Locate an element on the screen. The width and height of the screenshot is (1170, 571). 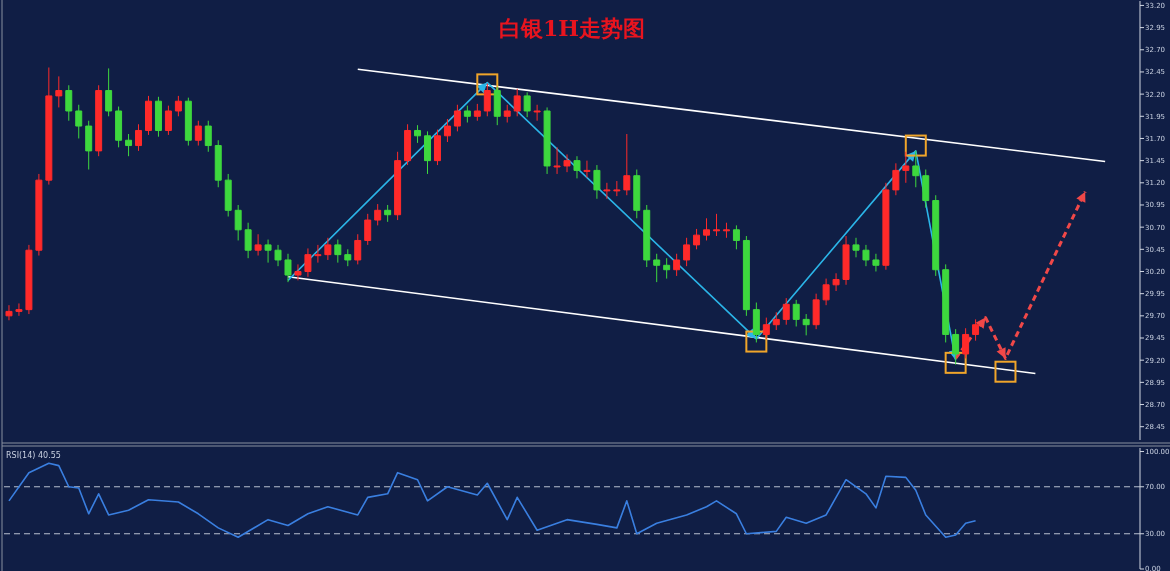
text: 白银1H走势图 is located at coordinates (572, 28).